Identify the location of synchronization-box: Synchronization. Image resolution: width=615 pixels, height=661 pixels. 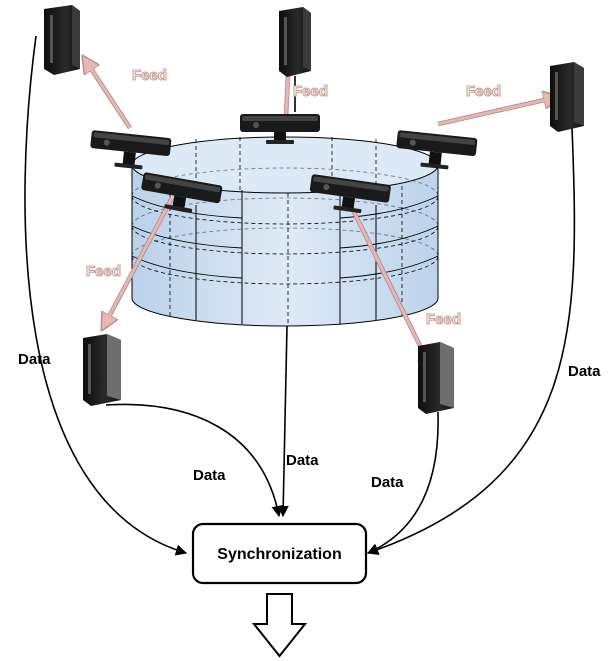
(279, 553).